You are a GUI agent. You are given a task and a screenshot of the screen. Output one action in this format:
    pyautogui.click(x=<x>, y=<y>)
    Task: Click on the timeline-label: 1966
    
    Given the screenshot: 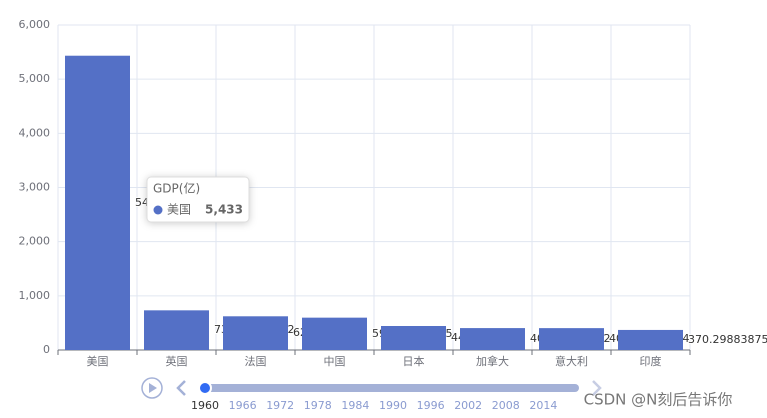 What is the action you would take?
    pyautogui.click(x=243, y=405)
    